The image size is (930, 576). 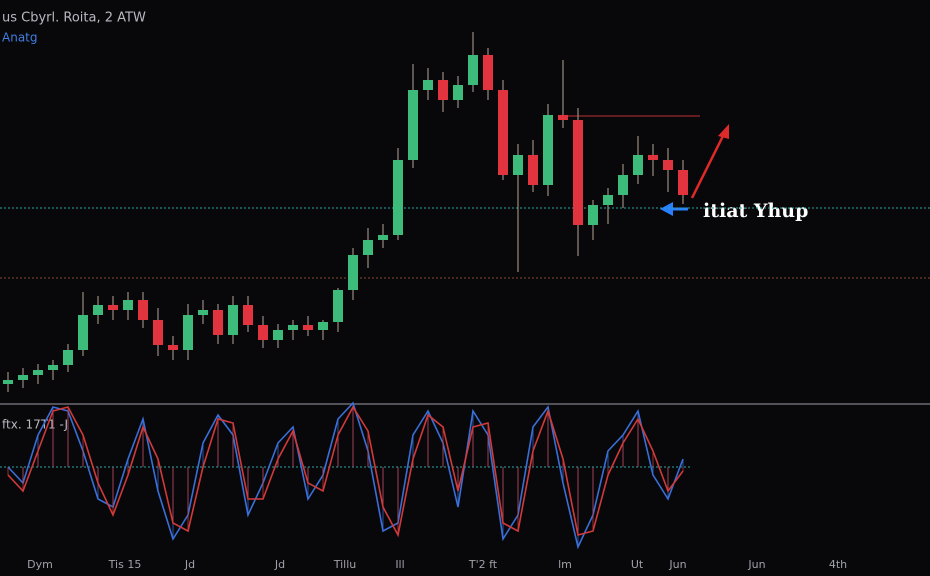 I want to click on x-tick-label: lm, so click(x=565, y=564).